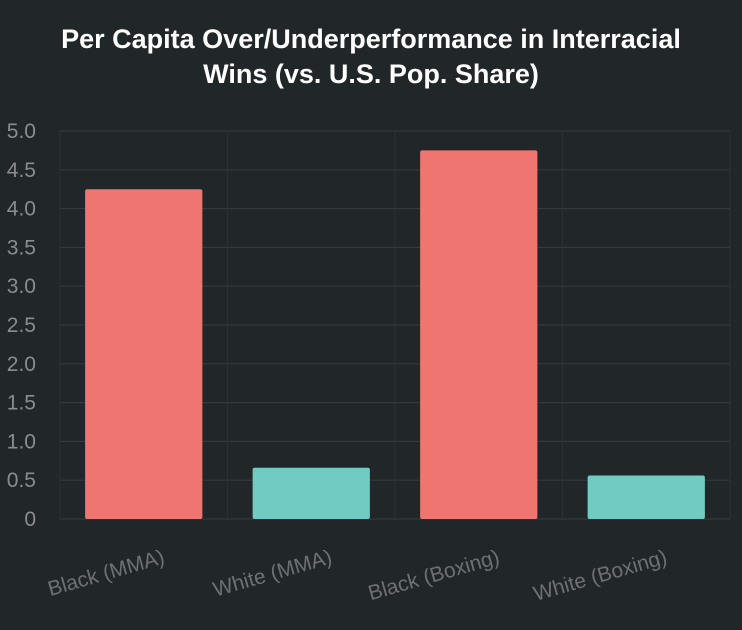 This screenshot has height=630, width=742. I want to click on x-tick-label: White (Boxing), so click(600, 576).